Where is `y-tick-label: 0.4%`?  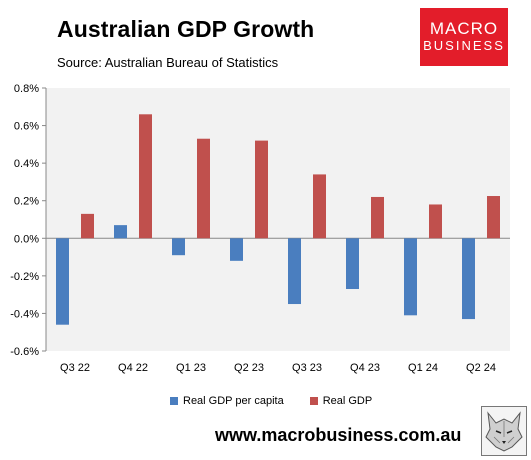 y-tick-label: 0.4% is located at coordinates (26, 164).